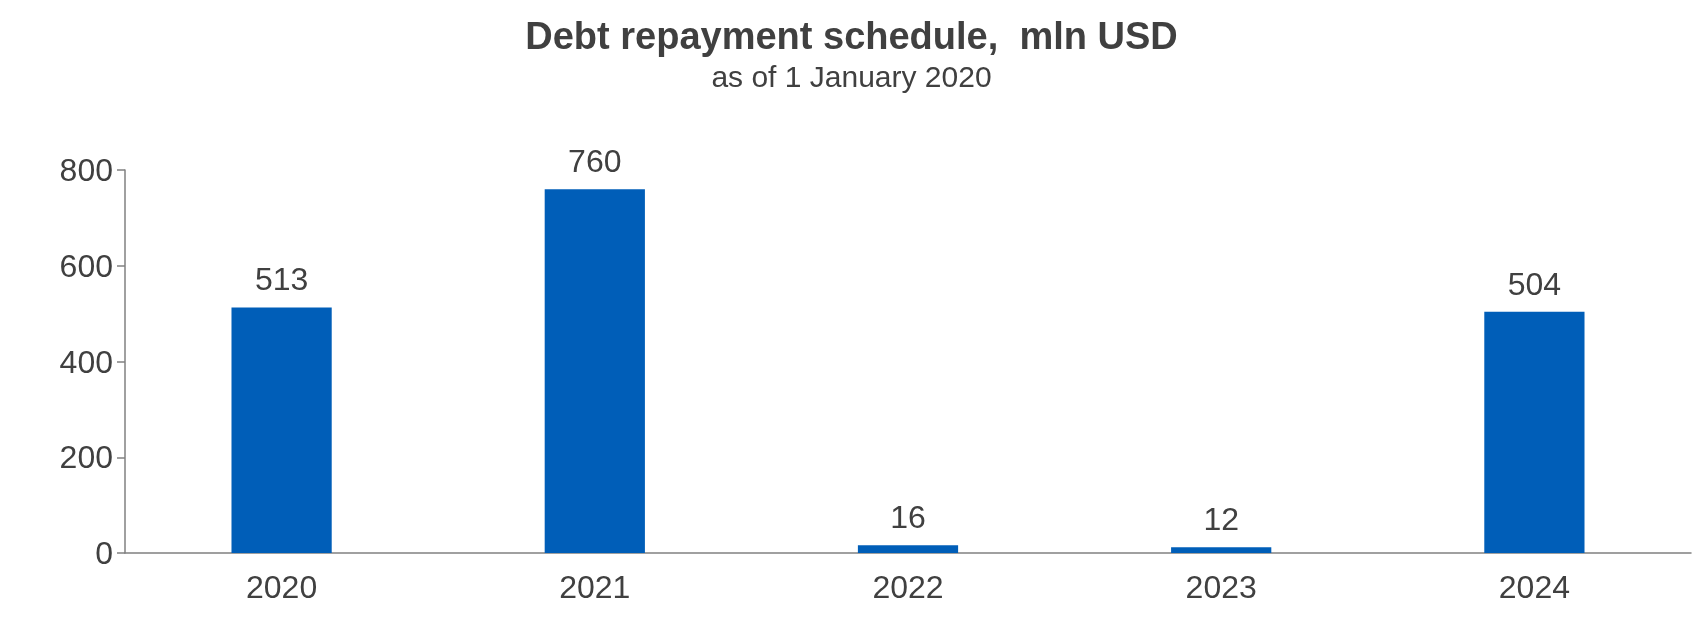 This screenshot has height=637, width=1703. Describe the element at coordinates (1534, 587) in the screenshot. I see `x-tick-label: 2024` at that location.